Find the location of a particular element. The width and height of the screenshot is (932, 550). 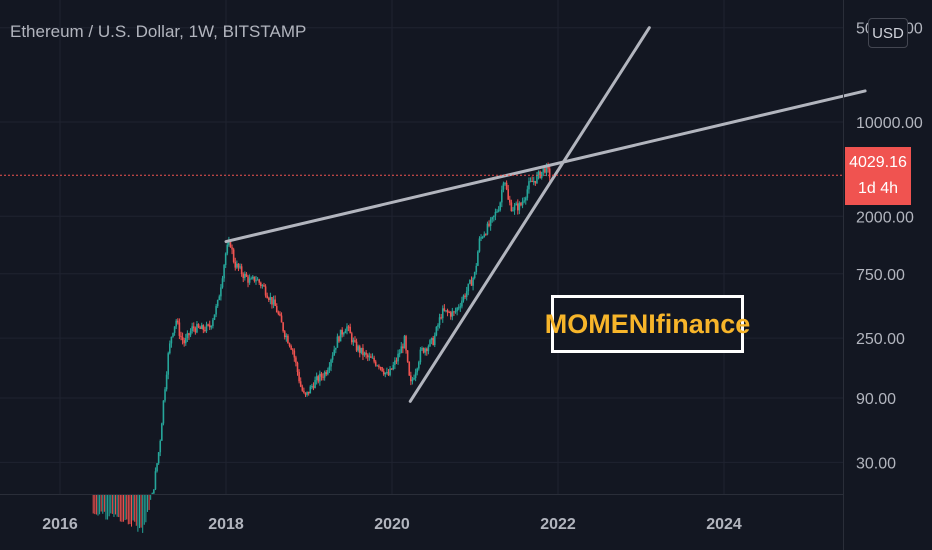

x-tick-label: 2018 is located at coordinates (226, 524).